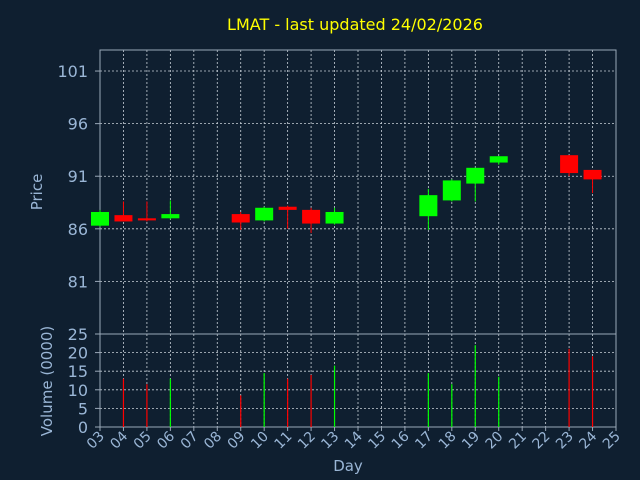 The image size is (640, 480). What do you see at coordinates (495, 441) in the screenshot?
I see `day-tick-label: 20` at bounding box center [495, 441].